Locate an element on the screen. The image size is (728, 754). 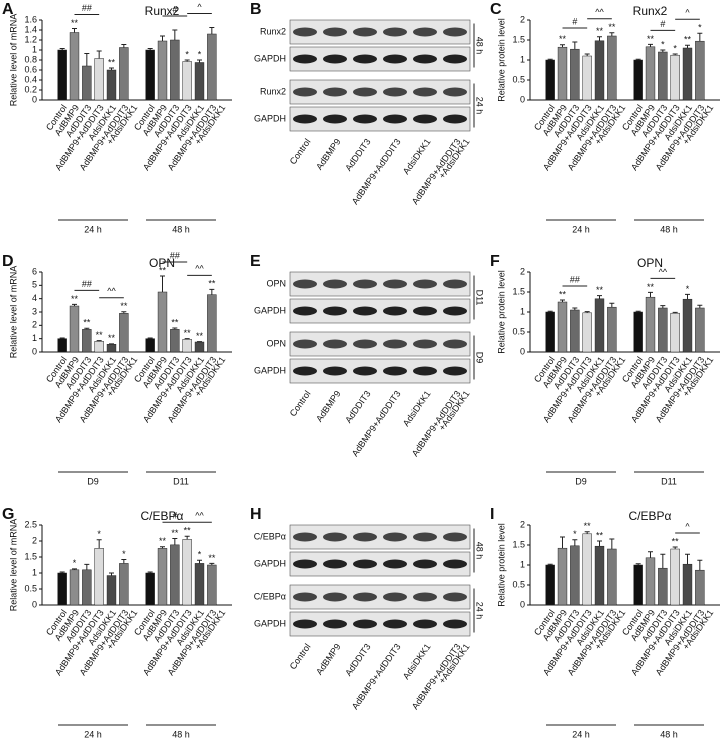
y-tick-label: 0.6 is located at coordinates (30, 69).